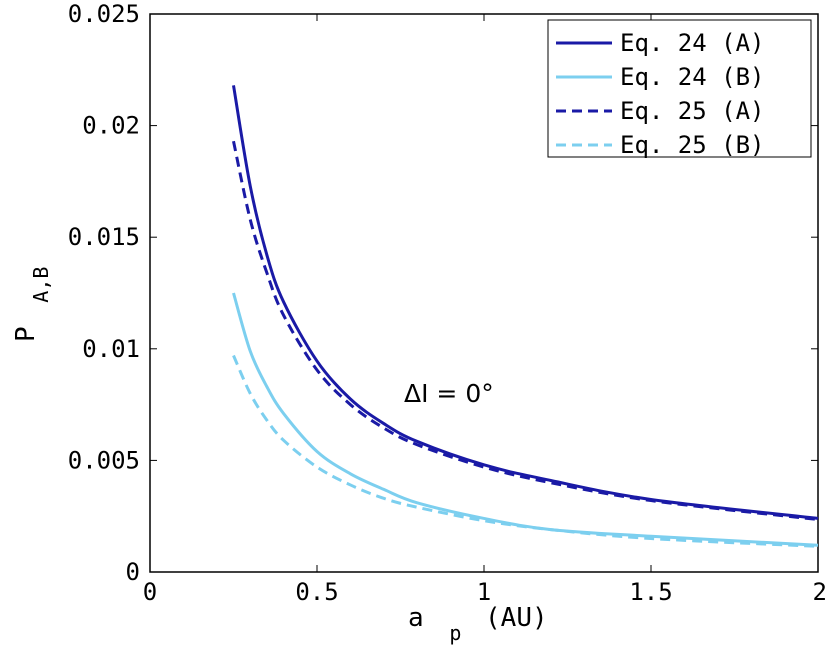 The height and width of the screenshot is (648, 830). Describe the element at coordinates (660, 94) in the screenshot. I see `legend-items: Eq. 24 (A) Eq. 24 (B) Eq. 25 (A) Eq. 25 (B)` at that location.